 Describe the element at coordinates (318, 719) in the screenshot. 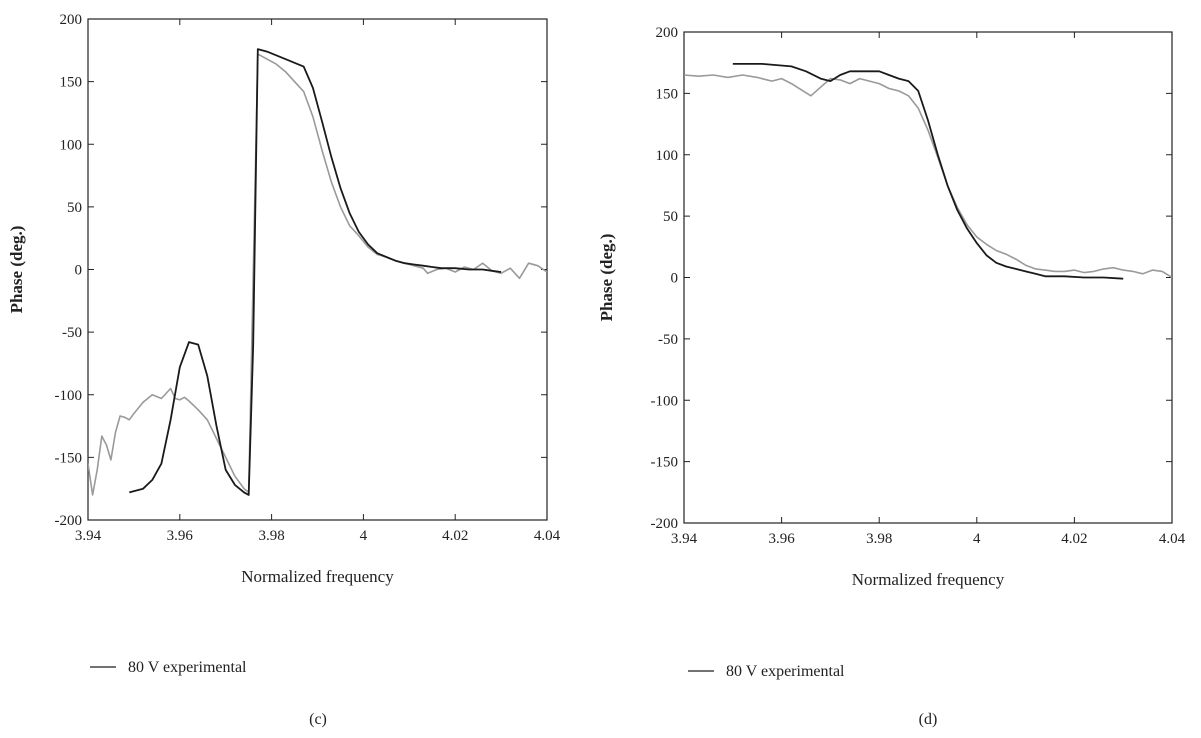

I see `panel-label: (c)` at that location.